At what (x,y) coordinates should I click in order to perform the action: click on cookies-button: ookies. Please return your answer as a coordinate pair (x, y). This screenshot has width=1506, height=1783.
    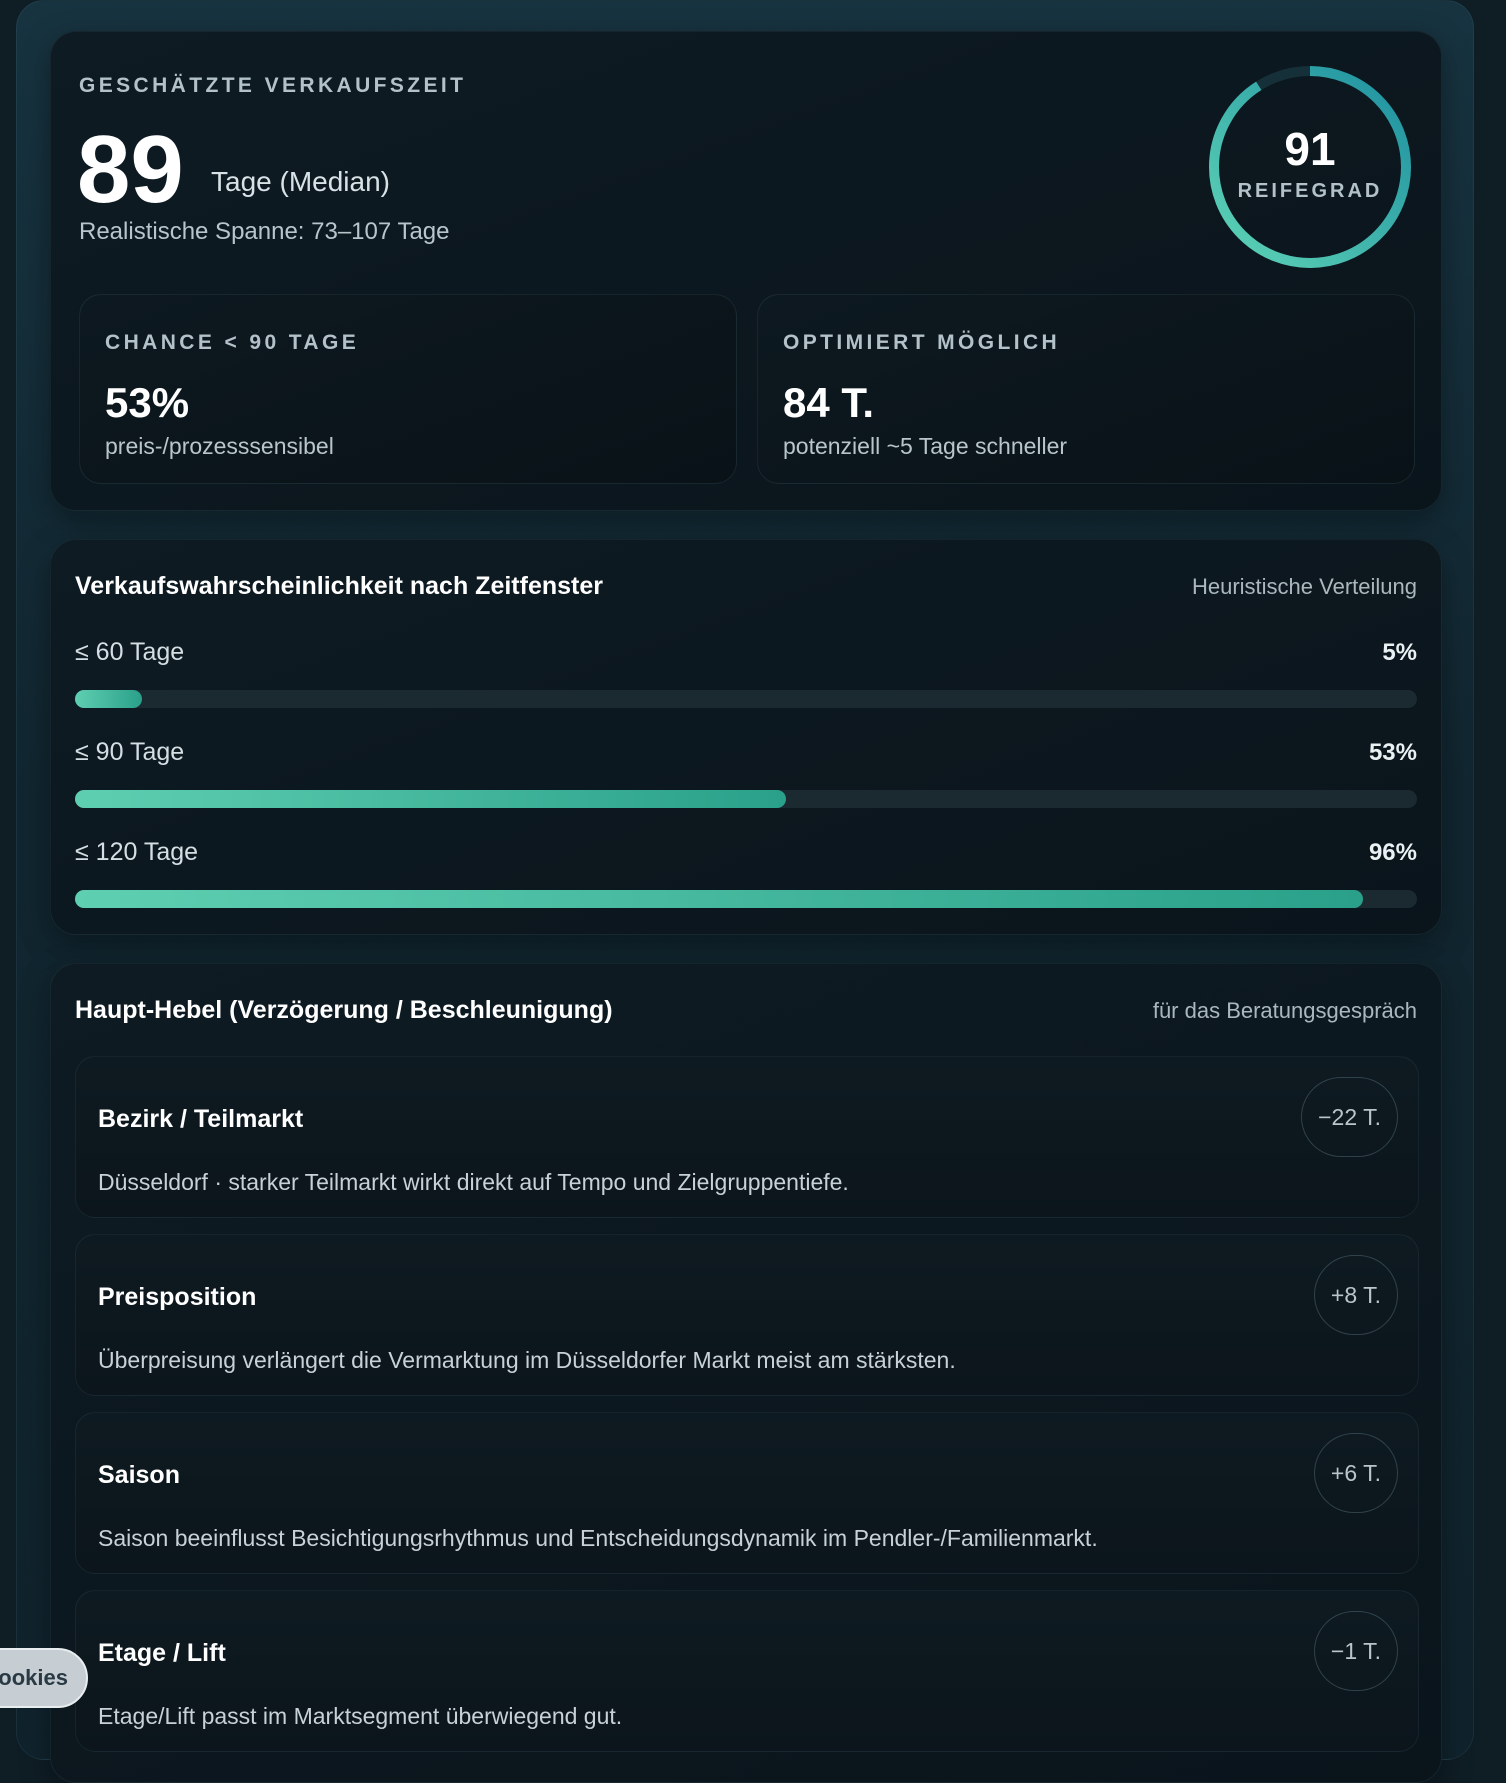
    Looking at the image, I should click on (44, 1678).